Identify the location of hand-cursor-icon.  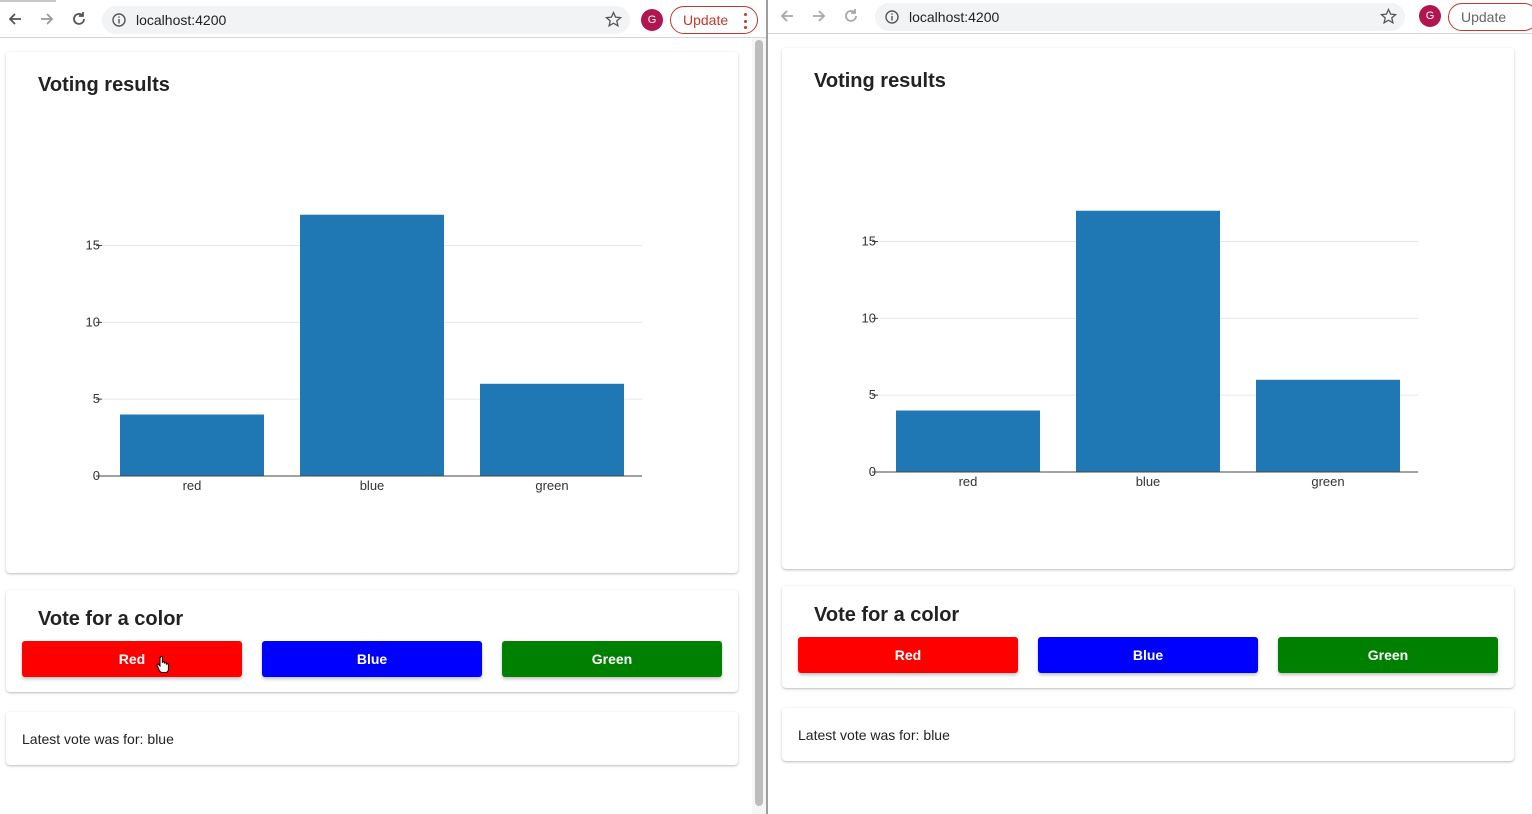
(163, 667).